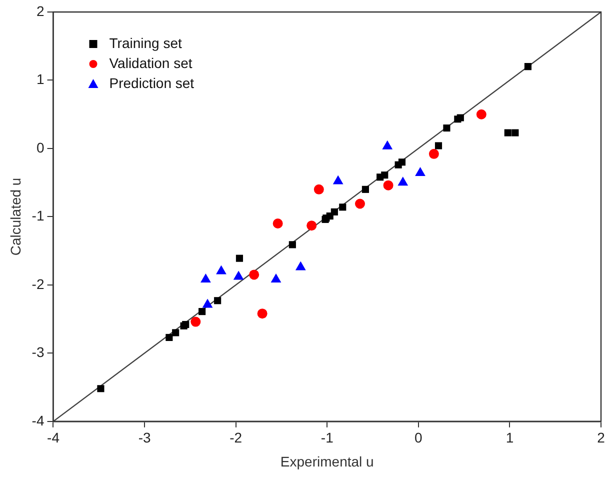 The width and height of the screenshot is (613, 479). What do you see at coordinates (327, 438) in the screenshot?
I see `x-tick-label: -1` at bounding box center [327, 438].